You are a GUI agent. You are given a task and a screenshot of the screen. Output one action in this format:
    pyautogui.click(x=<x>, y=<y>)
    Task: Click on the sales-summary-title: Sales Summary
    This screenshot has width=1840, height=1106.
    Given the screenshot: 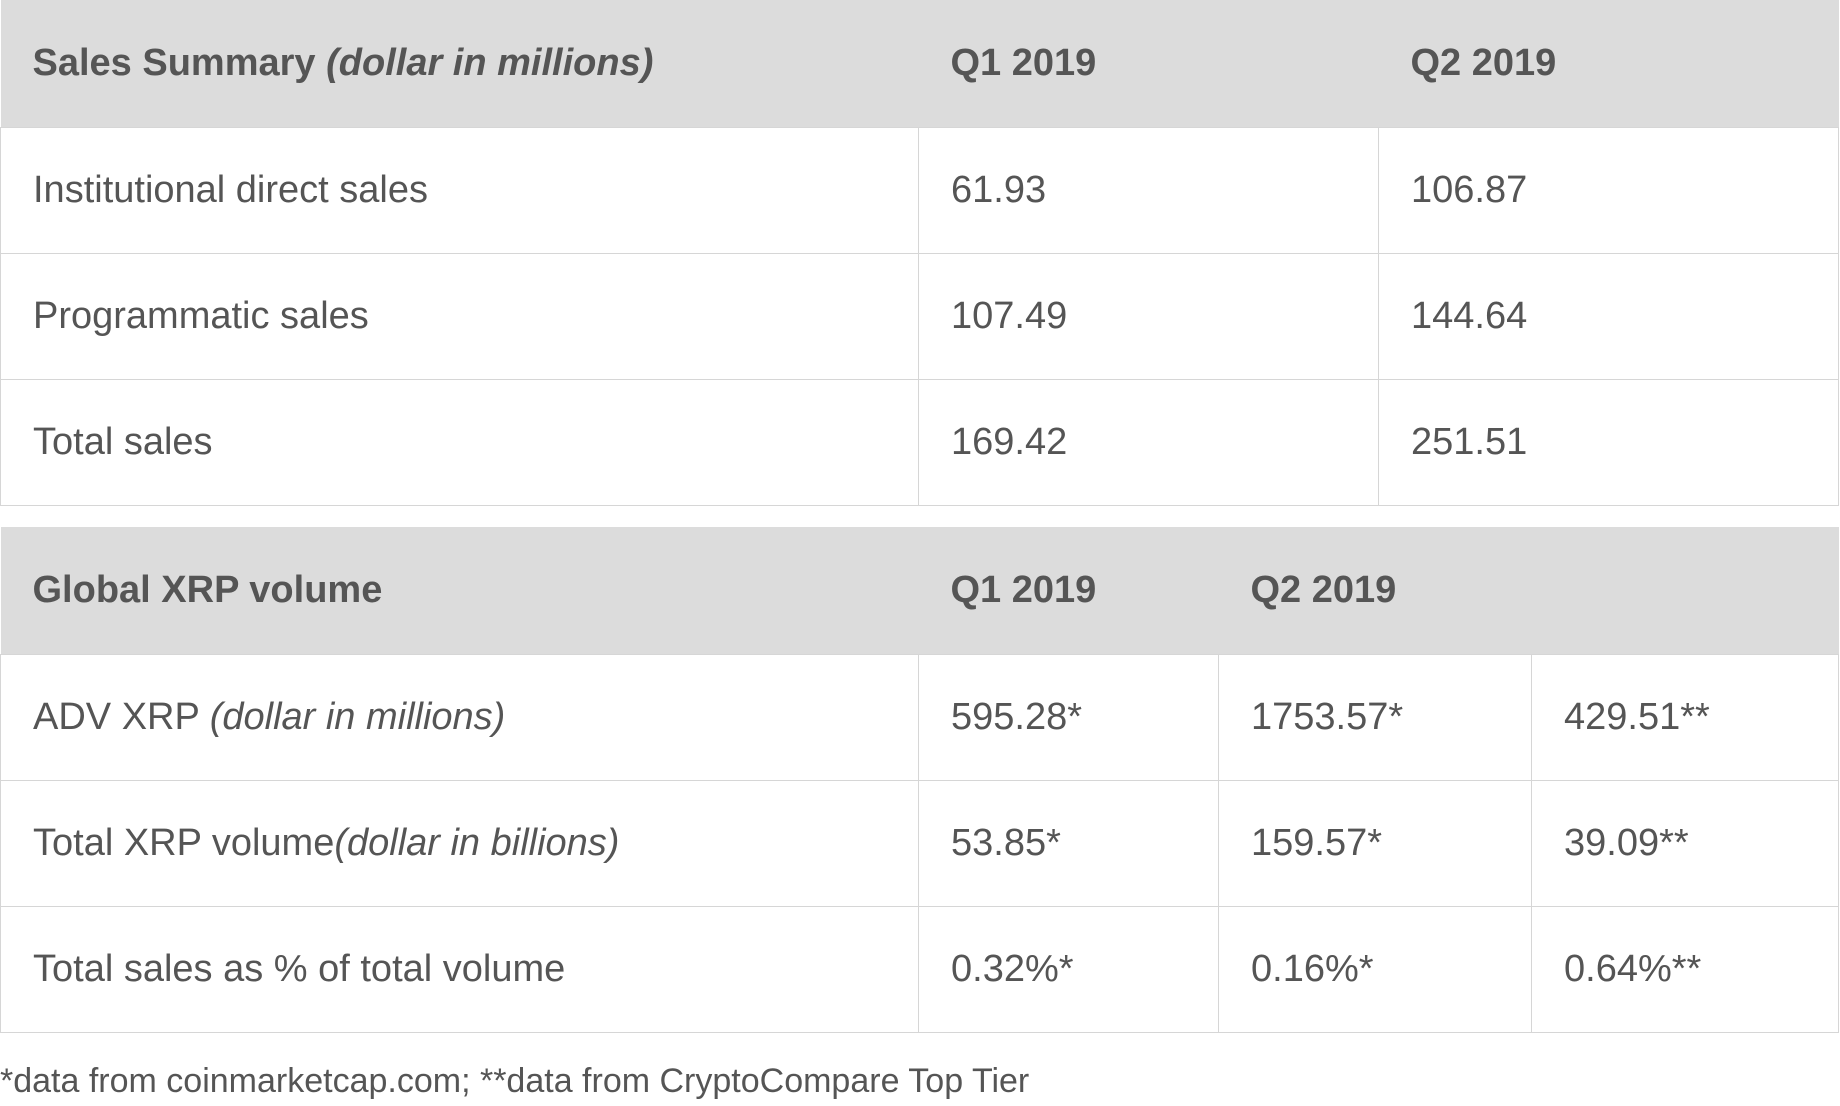 What is the action you would take?
    pyautogui.click(x=174, y=62)
    